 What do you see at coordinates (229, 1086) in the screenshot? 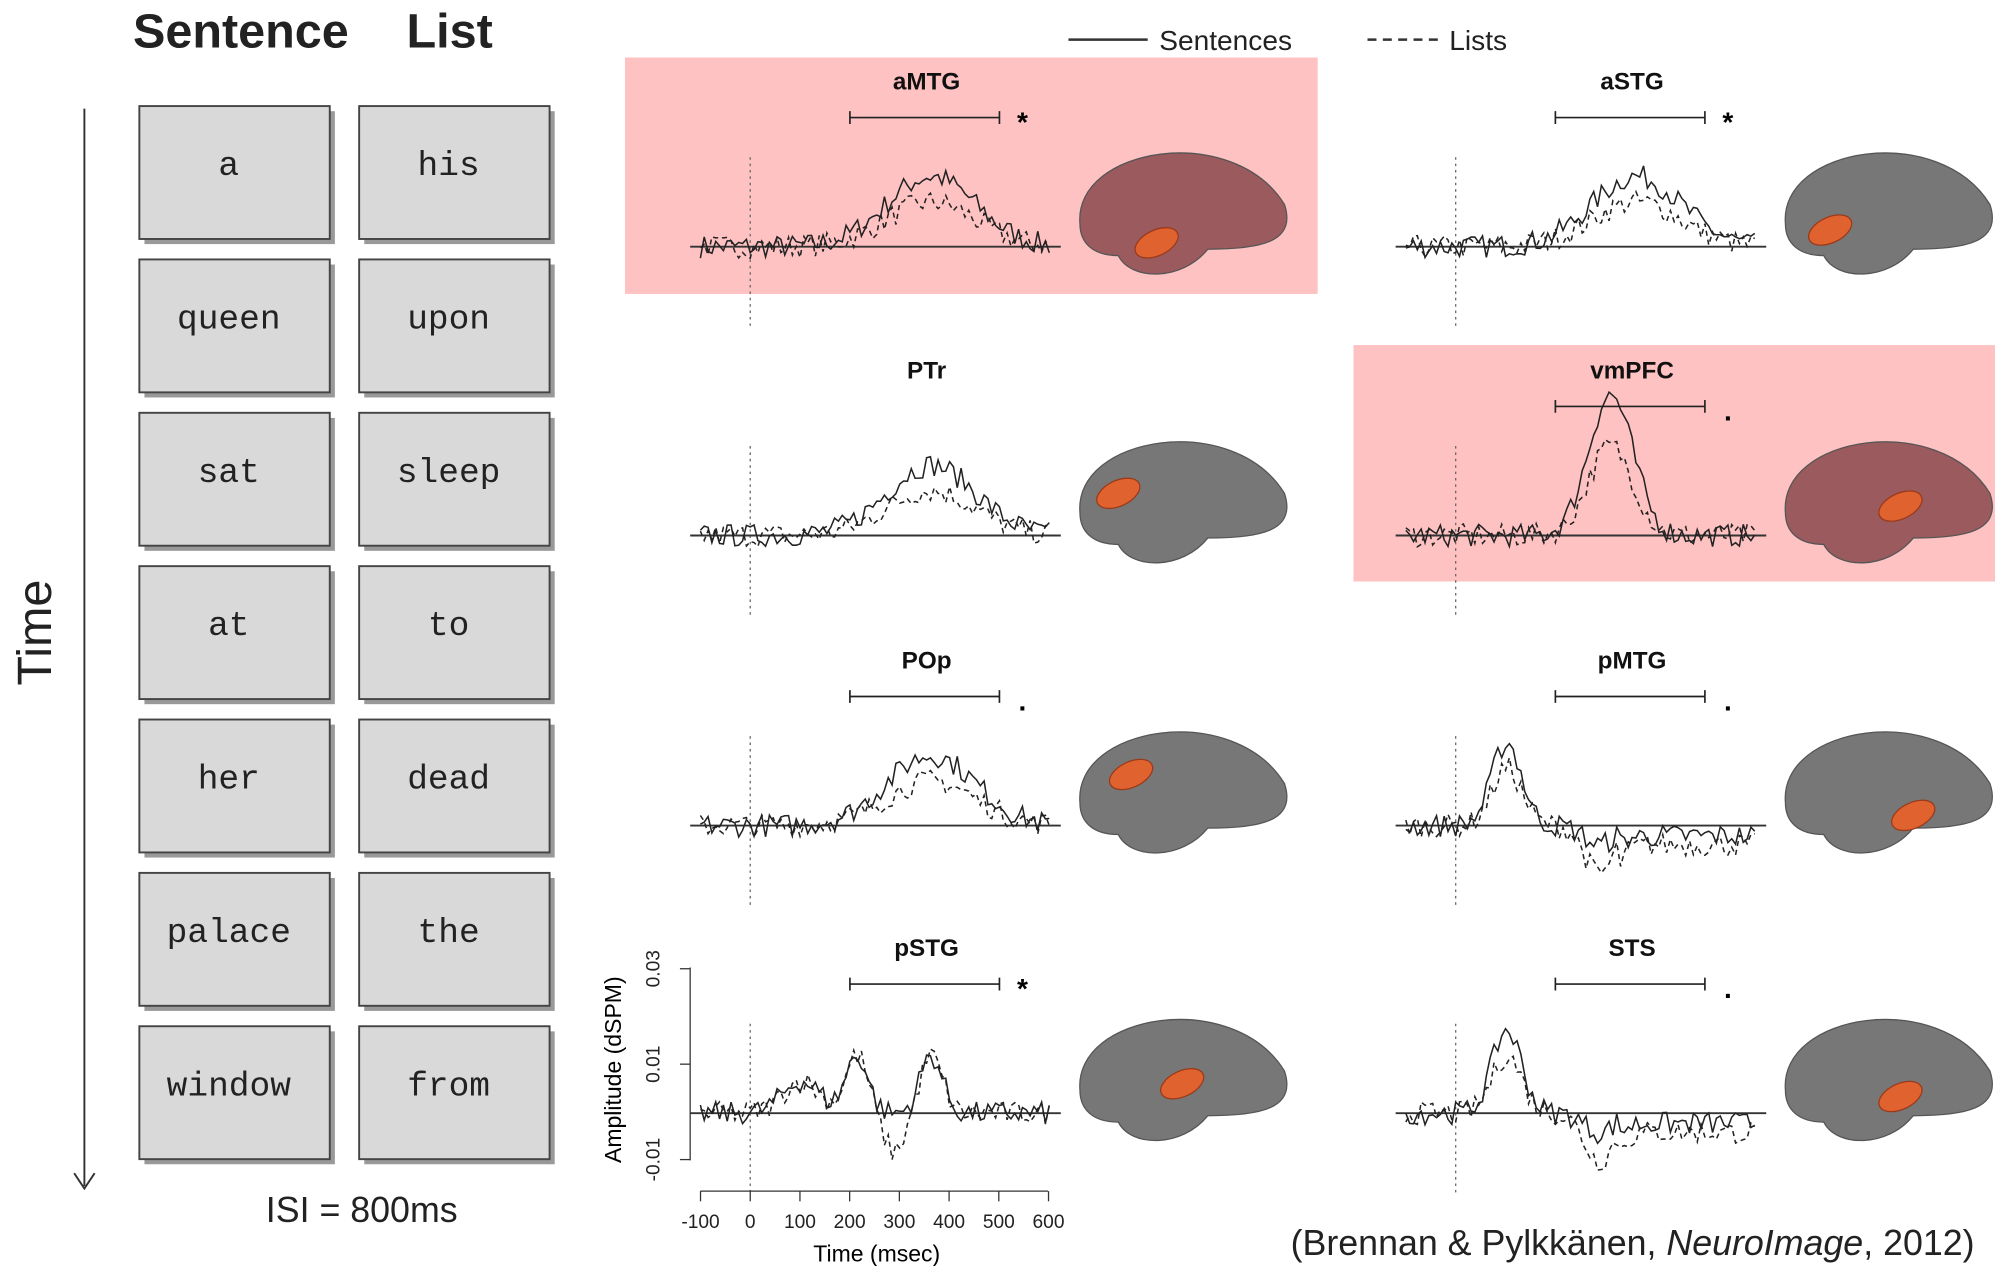
I see `word: window` at bounding box center [229, 1086].